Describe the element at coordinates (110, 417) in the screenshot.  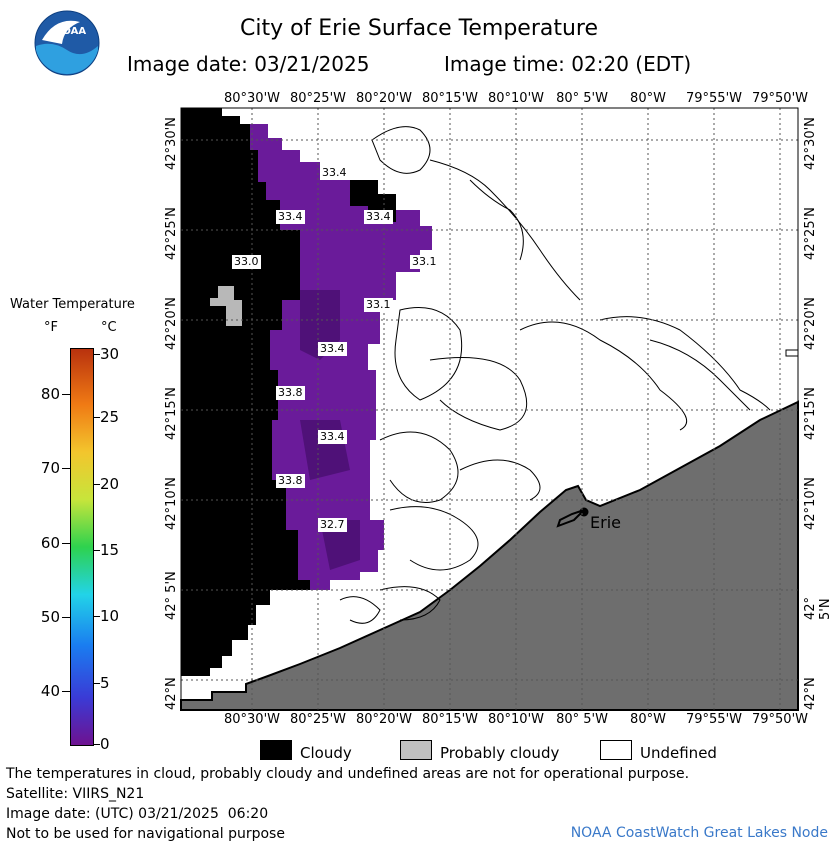
I see `celsius-tick-label: 25` at that location.